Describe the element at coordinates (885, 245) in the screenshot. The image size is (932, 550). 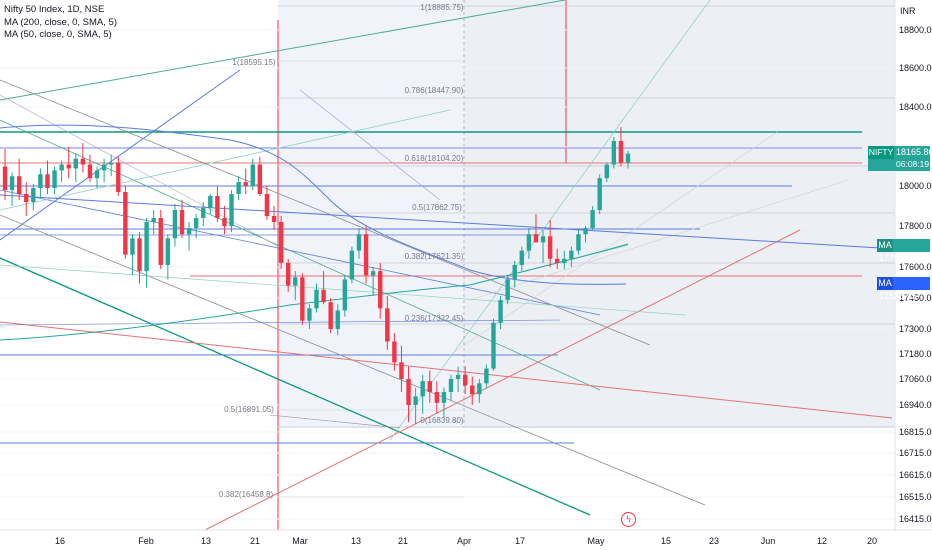
I see `ma-200-tag-label: MA` at that location.